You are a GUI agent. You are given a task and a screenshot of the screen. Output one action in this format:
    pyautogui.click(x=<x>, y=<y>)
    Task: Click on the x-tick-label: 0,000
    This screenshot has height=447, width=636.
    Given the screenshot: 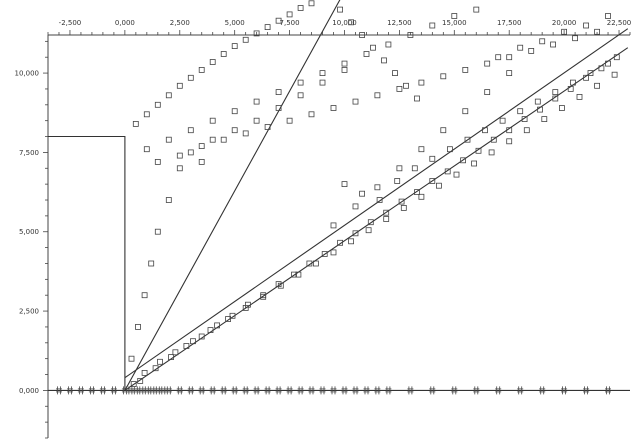 What is the action you would take?
    pyautogui.click(x=125, y=23)
    